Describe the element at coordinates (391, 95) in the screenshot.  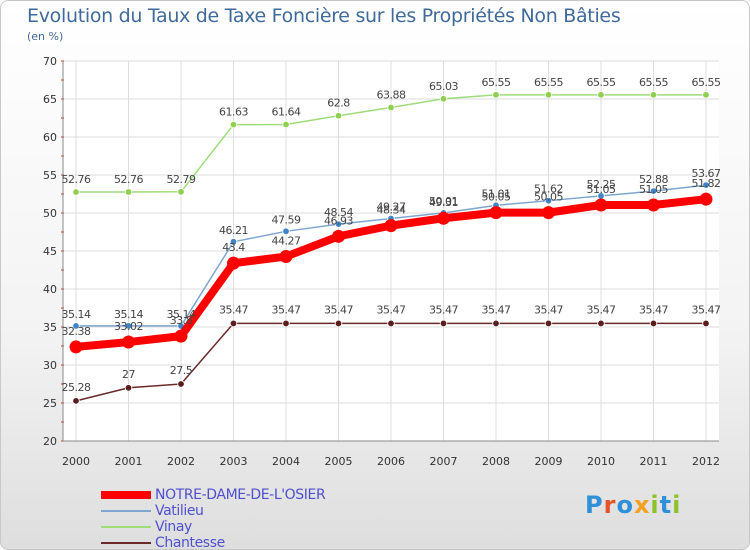
I see `data-label: 63.88` at that location.